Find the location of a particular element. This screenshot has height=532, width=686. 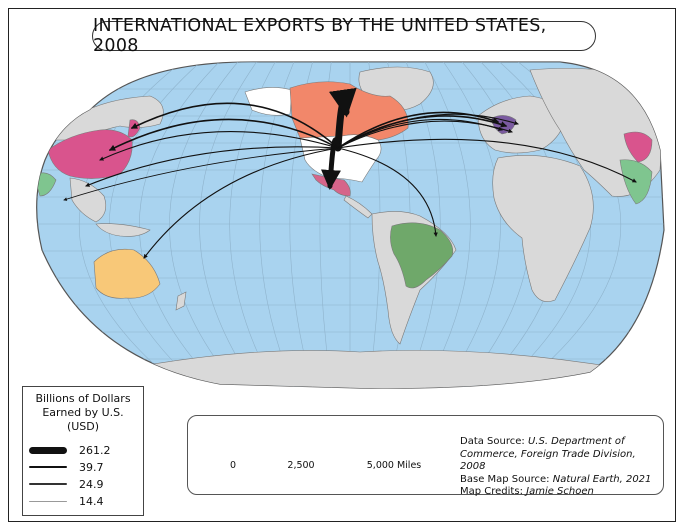

legend-label: 14.4 is located at coordinates (91, 501).